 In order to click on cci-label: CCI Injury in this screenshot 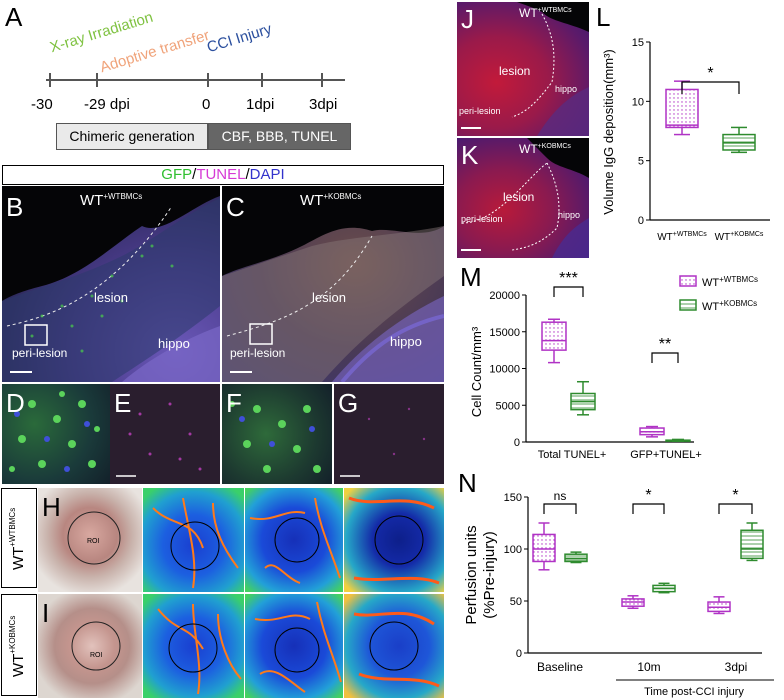, I will do `click(239, 38)`.